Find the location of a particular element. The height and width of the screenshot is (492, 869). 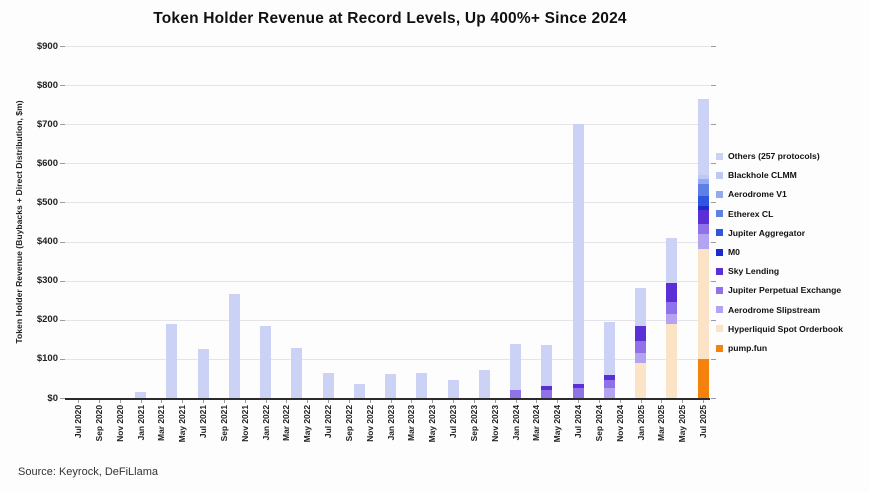

x-tick-label: Jul 2022 is located at coordinates (328, 422).